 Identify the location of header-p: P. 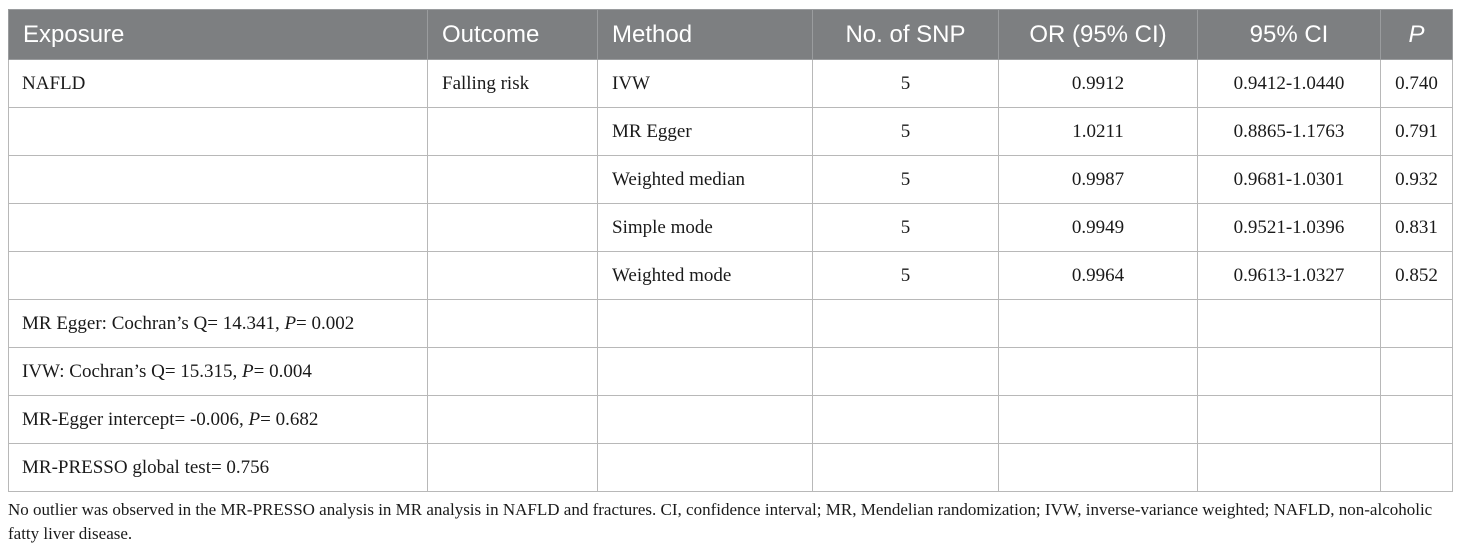
(1416, 34).